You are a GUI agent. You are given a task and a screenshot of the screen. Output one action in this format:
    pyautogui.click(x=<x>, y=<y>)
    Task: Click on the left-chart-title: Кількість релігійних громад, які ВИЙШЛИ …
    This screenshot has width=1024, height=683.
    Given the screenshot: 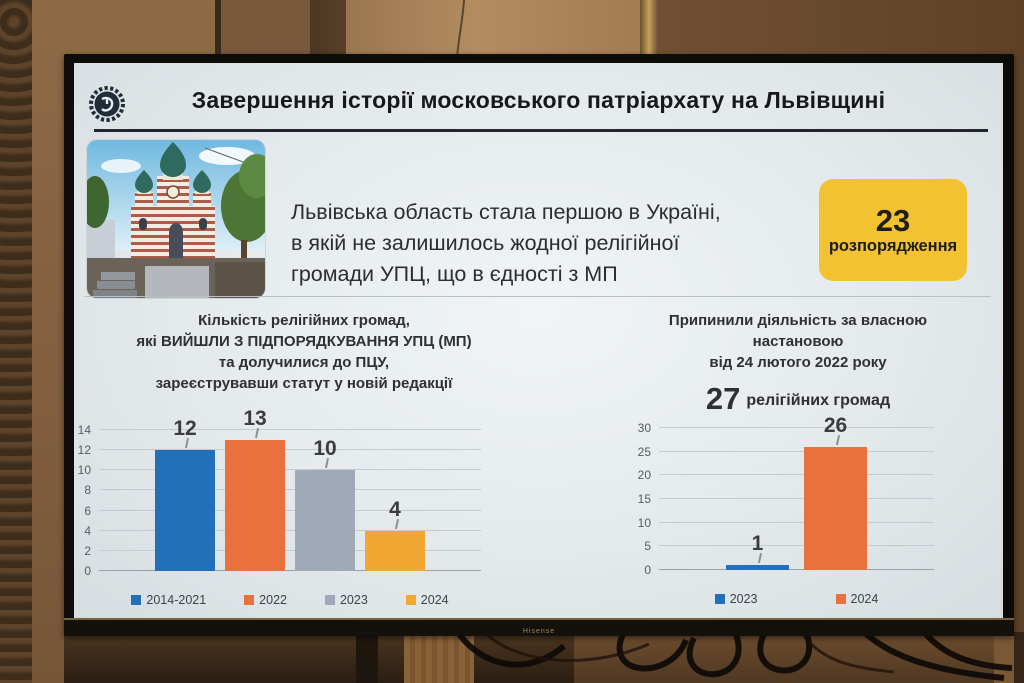 What is the action you would take?
    pyautogui.click(x=304, y=352)
    